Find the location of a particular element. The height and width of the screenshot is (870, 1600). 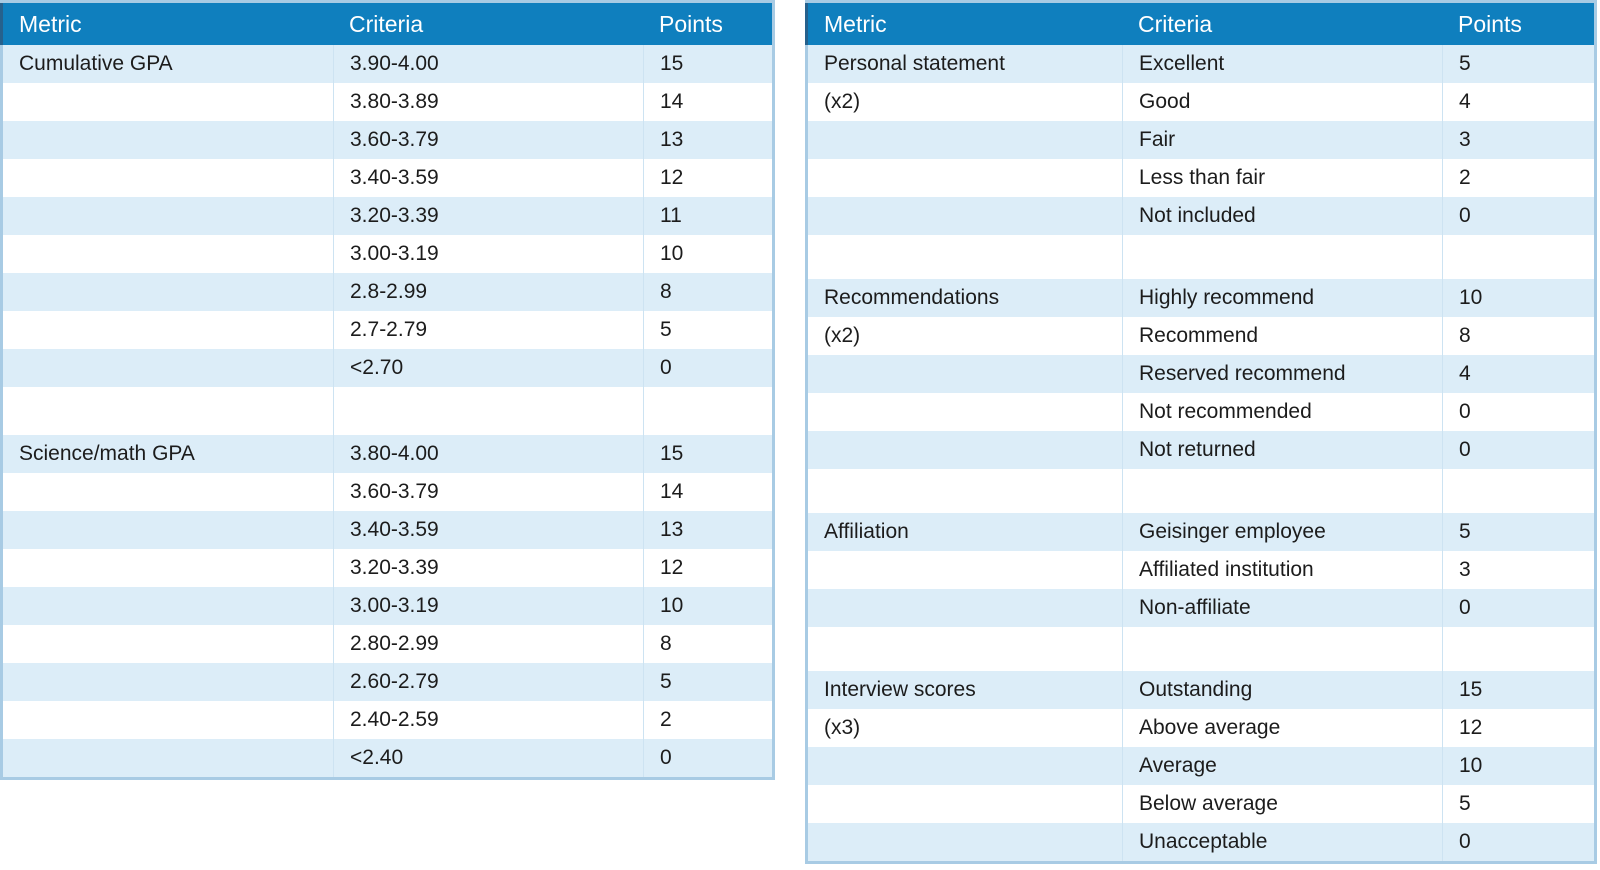

table-row: 2.60-2.79 5 is located at coordinates (387, 682).